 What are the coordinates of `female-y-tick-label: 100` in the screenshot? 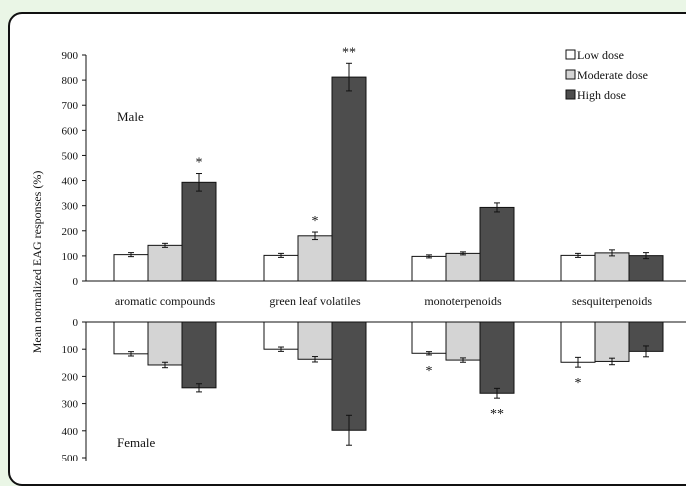 It's located at (70, 350).